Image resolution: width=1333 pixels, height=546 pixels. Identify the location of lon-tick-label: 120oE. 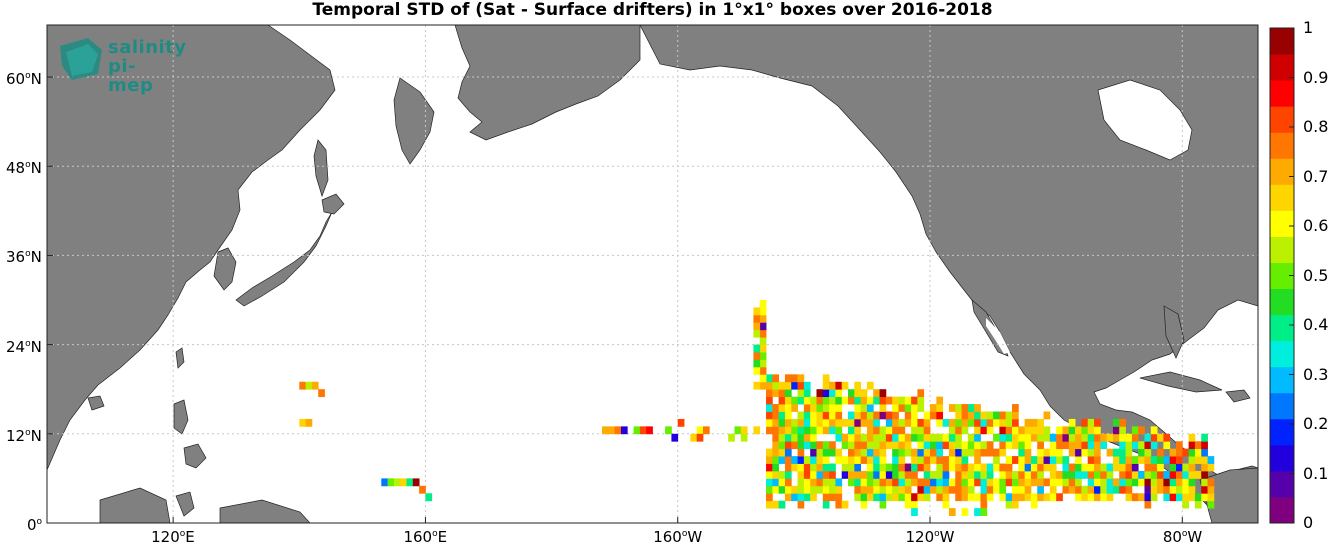
(173, 537).